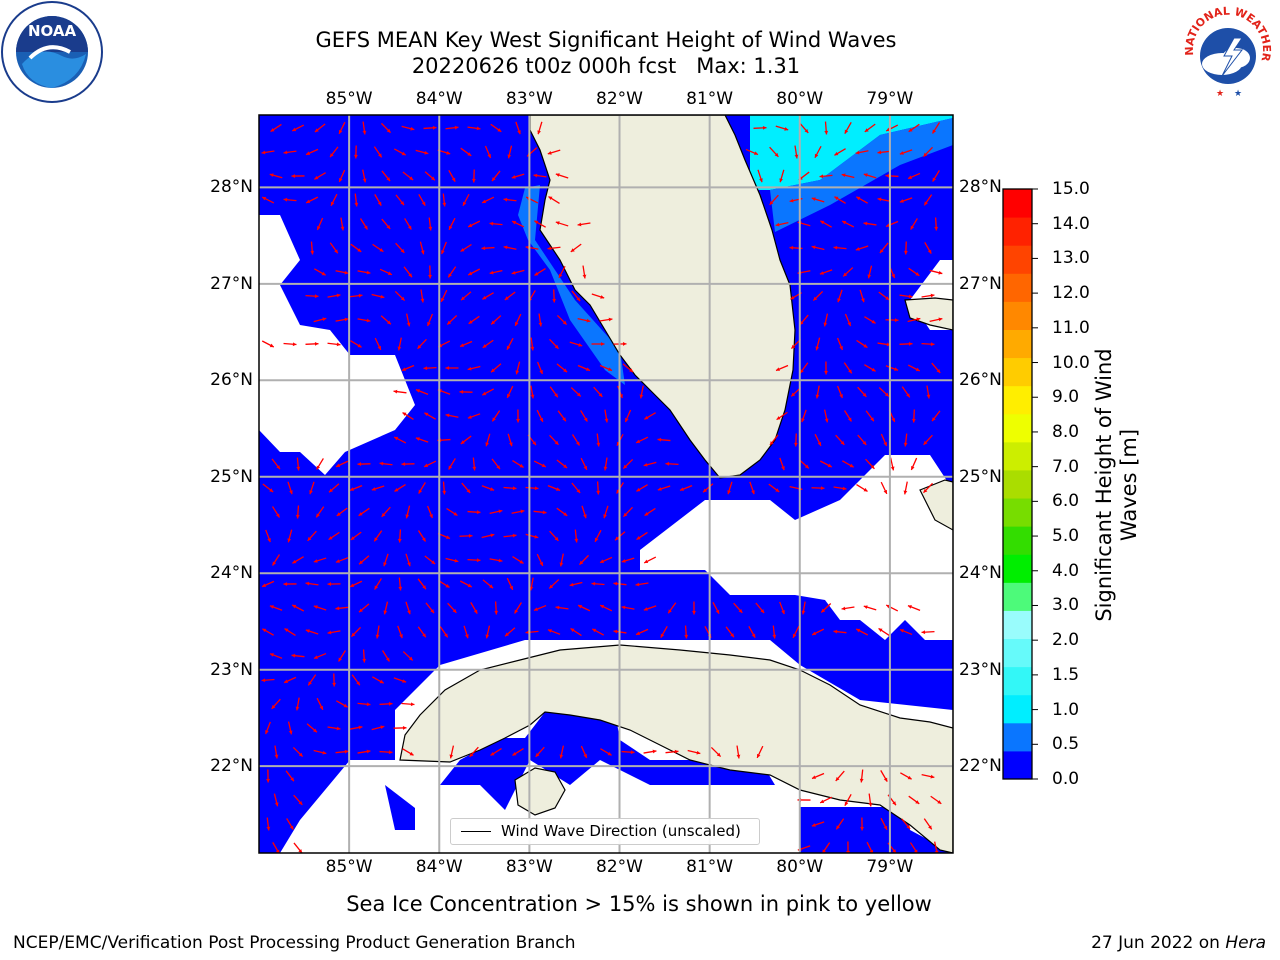 The height and width of the screenshot is (960, 1280). Describe the element at coordinates (52, 31) in the screenshot. I see `noaa-logo-text: NOAA` at that location.